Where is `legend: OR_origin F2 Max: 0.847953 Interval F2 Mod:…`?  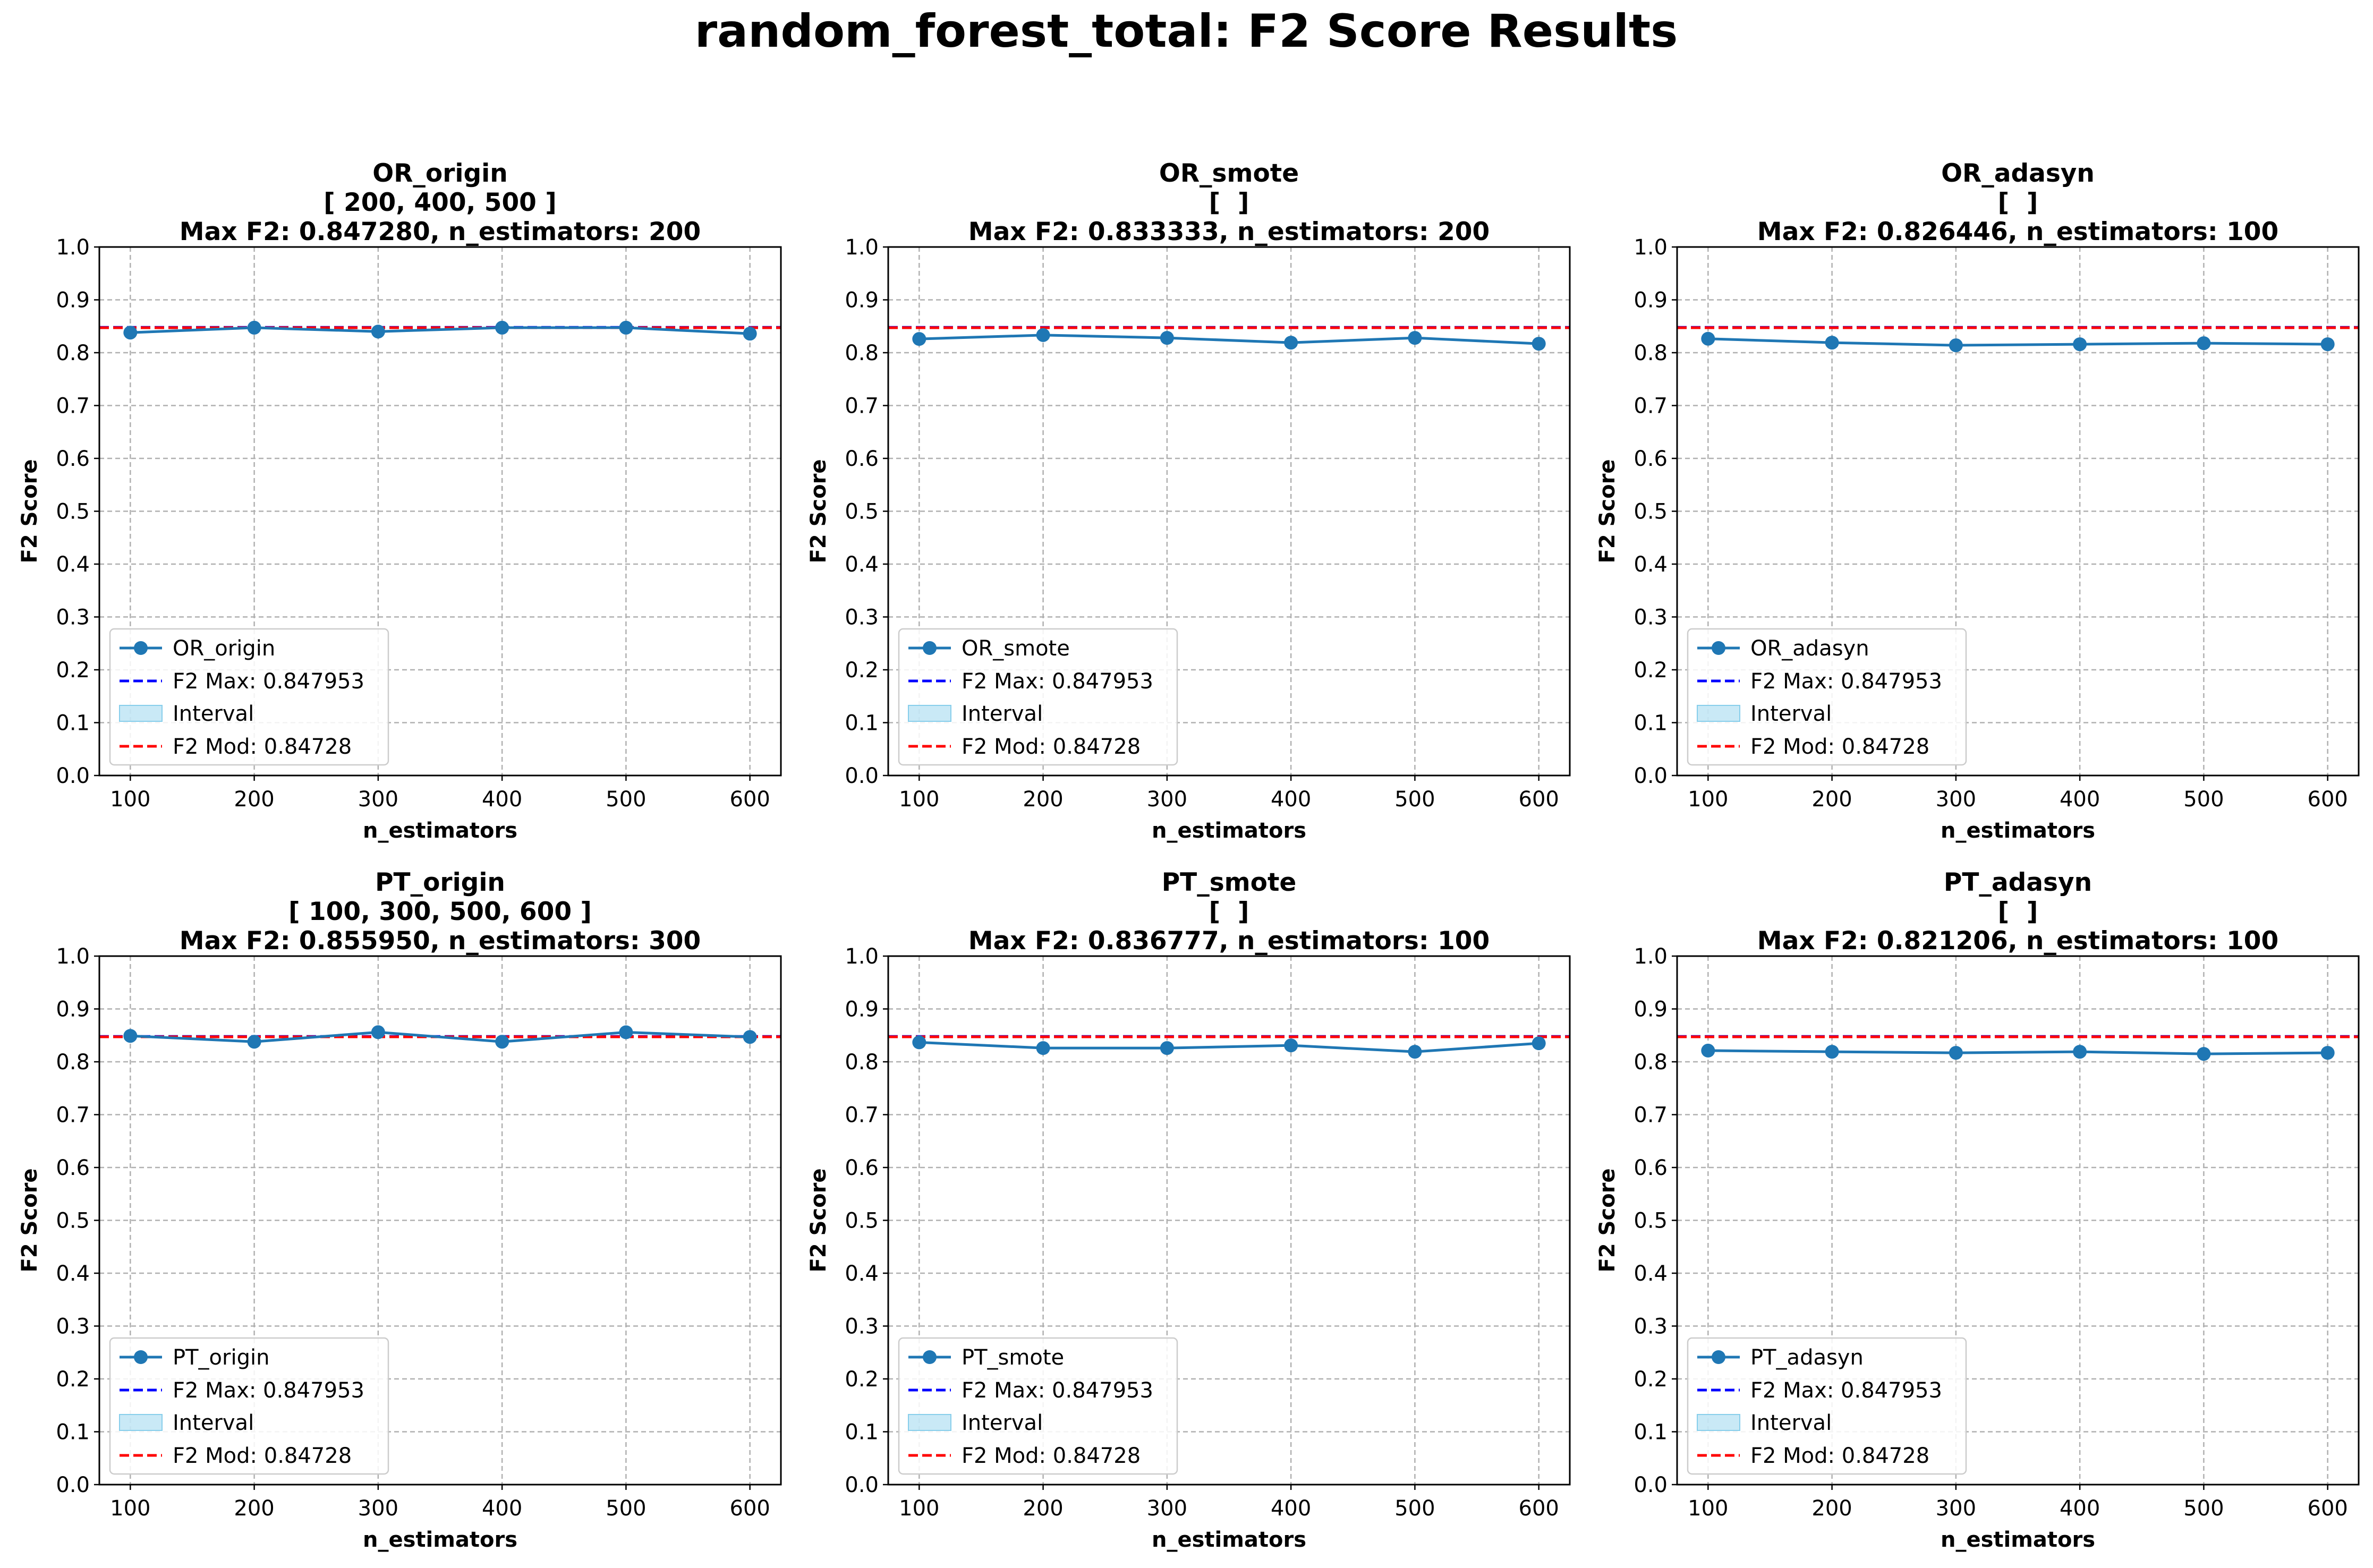
legend: OR_origin F2 Max: 0.847953 Interval F2 Mod:… is located at coordinates (249, 697).